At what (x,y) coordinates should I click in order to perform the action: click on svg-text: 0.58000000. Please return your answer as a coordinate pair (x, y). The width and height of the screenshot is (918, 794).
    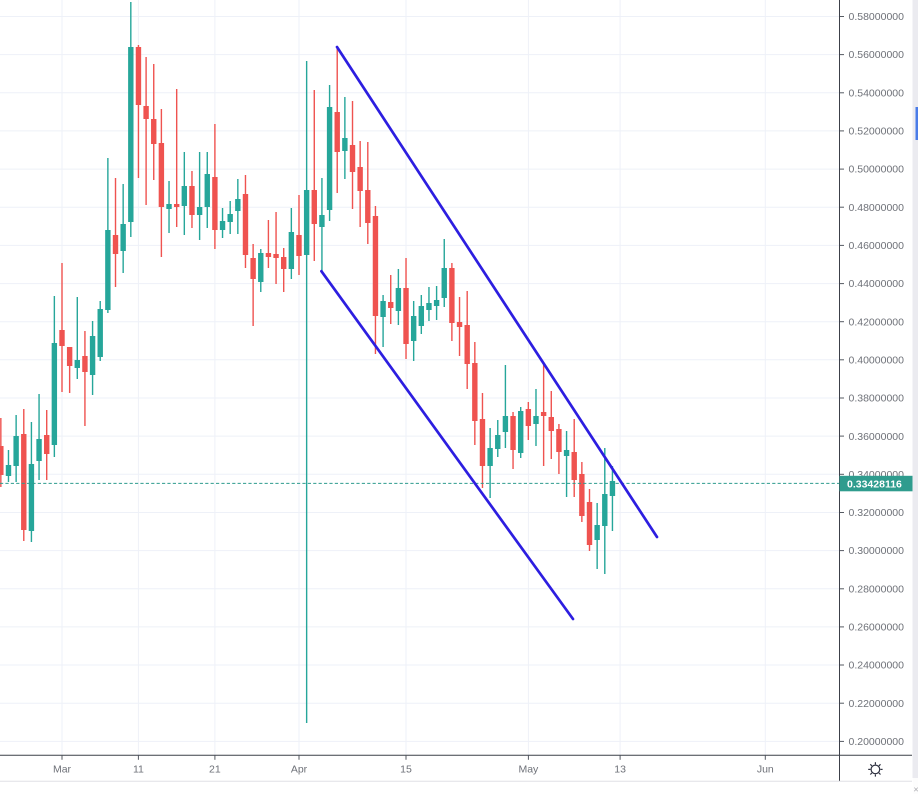
    Looking at the image, I should click on (877, 17).